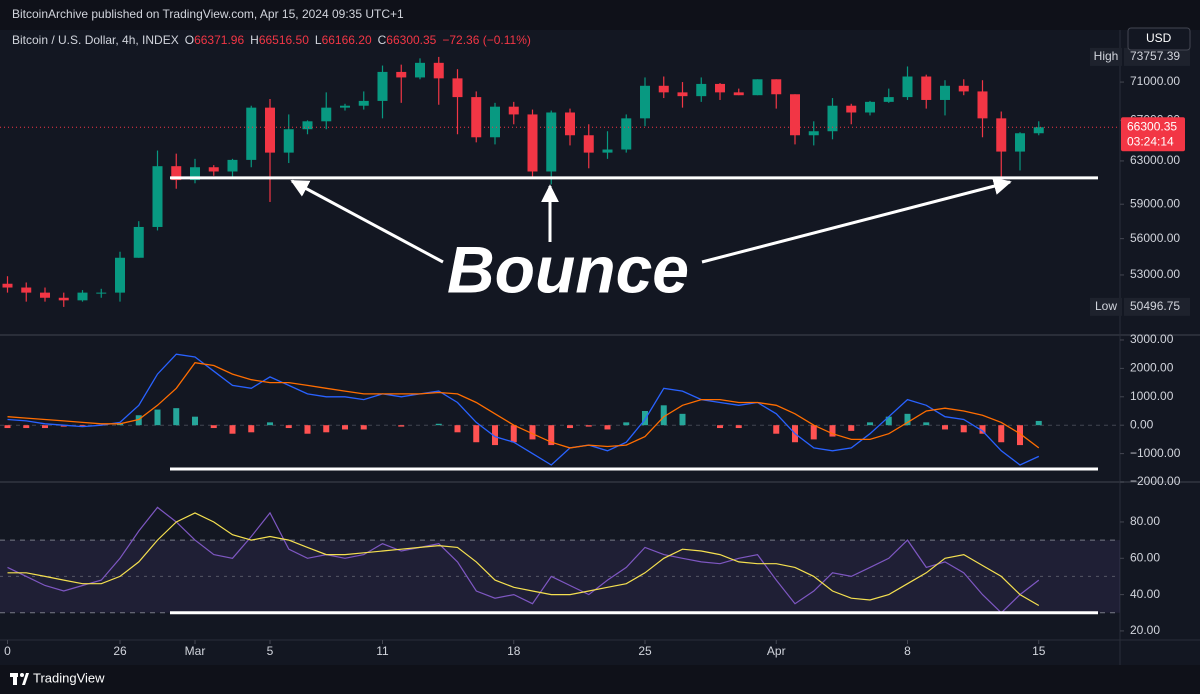 Image resolution: width=1200 pixels, height=694 pixels. Describe the element at coordinates (7, 651) in the screenshot. I see `x-tick-label: 0` at that location.